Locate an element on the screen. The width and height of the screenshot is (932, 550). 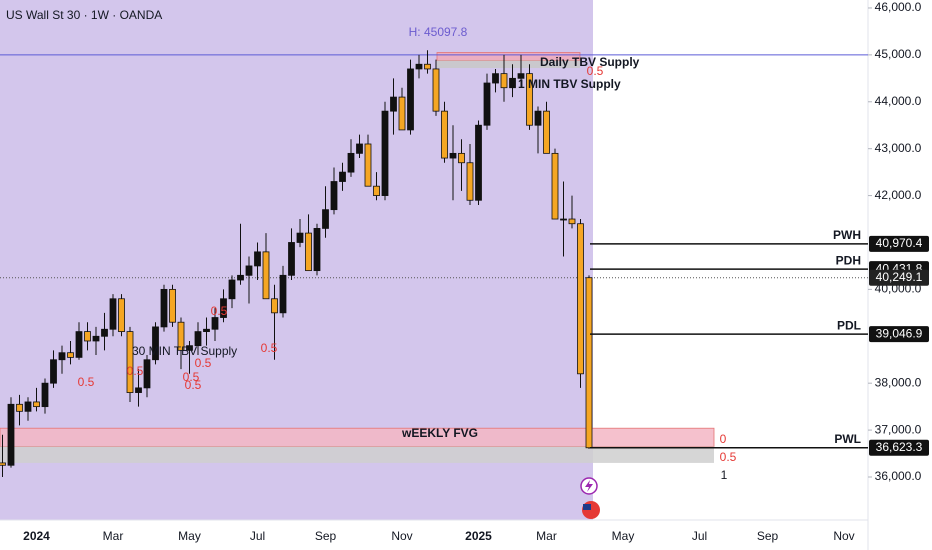
annotation: 0.5 is located at coordinates (728, 457).